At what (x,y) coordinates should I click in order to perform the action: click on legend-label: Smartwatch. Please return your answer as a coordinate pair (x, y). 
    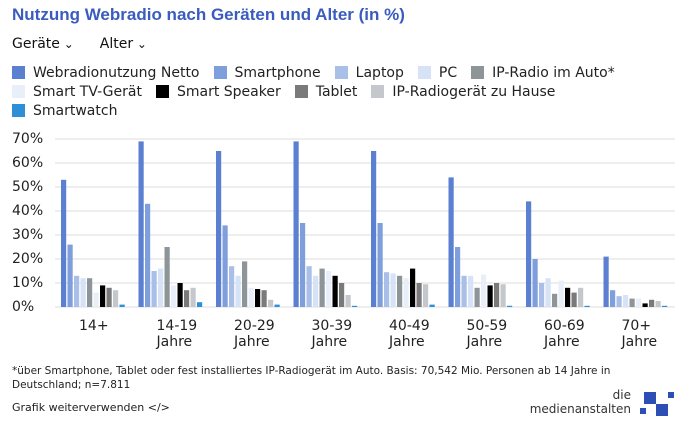
    Looking at the image, I should click on (75, 110).